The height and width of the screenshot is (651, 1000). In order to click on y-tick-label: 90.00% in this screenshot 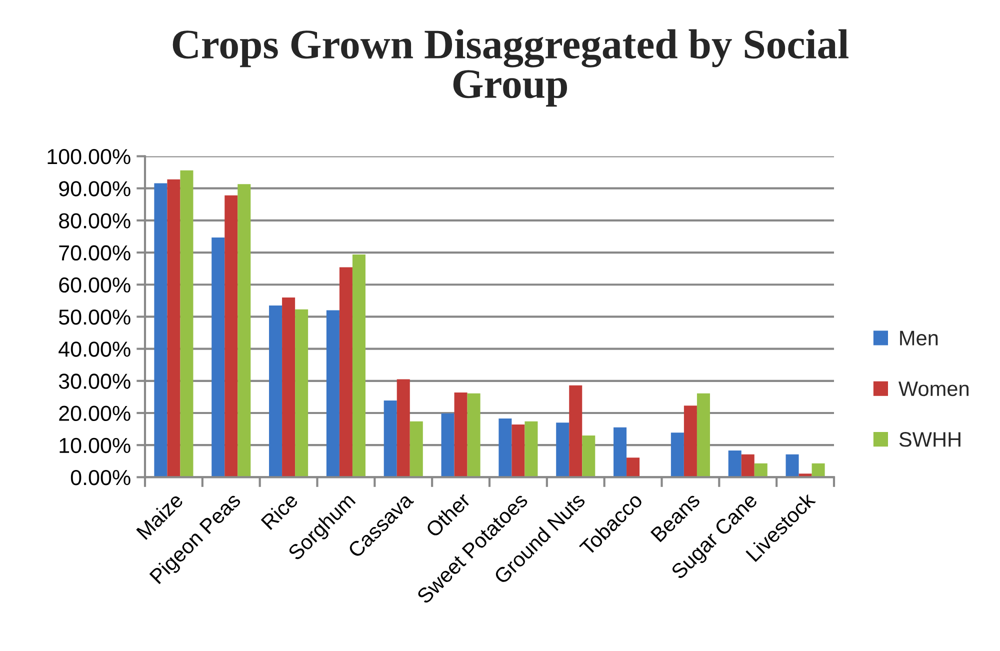, I will do `click(94, 188)`.